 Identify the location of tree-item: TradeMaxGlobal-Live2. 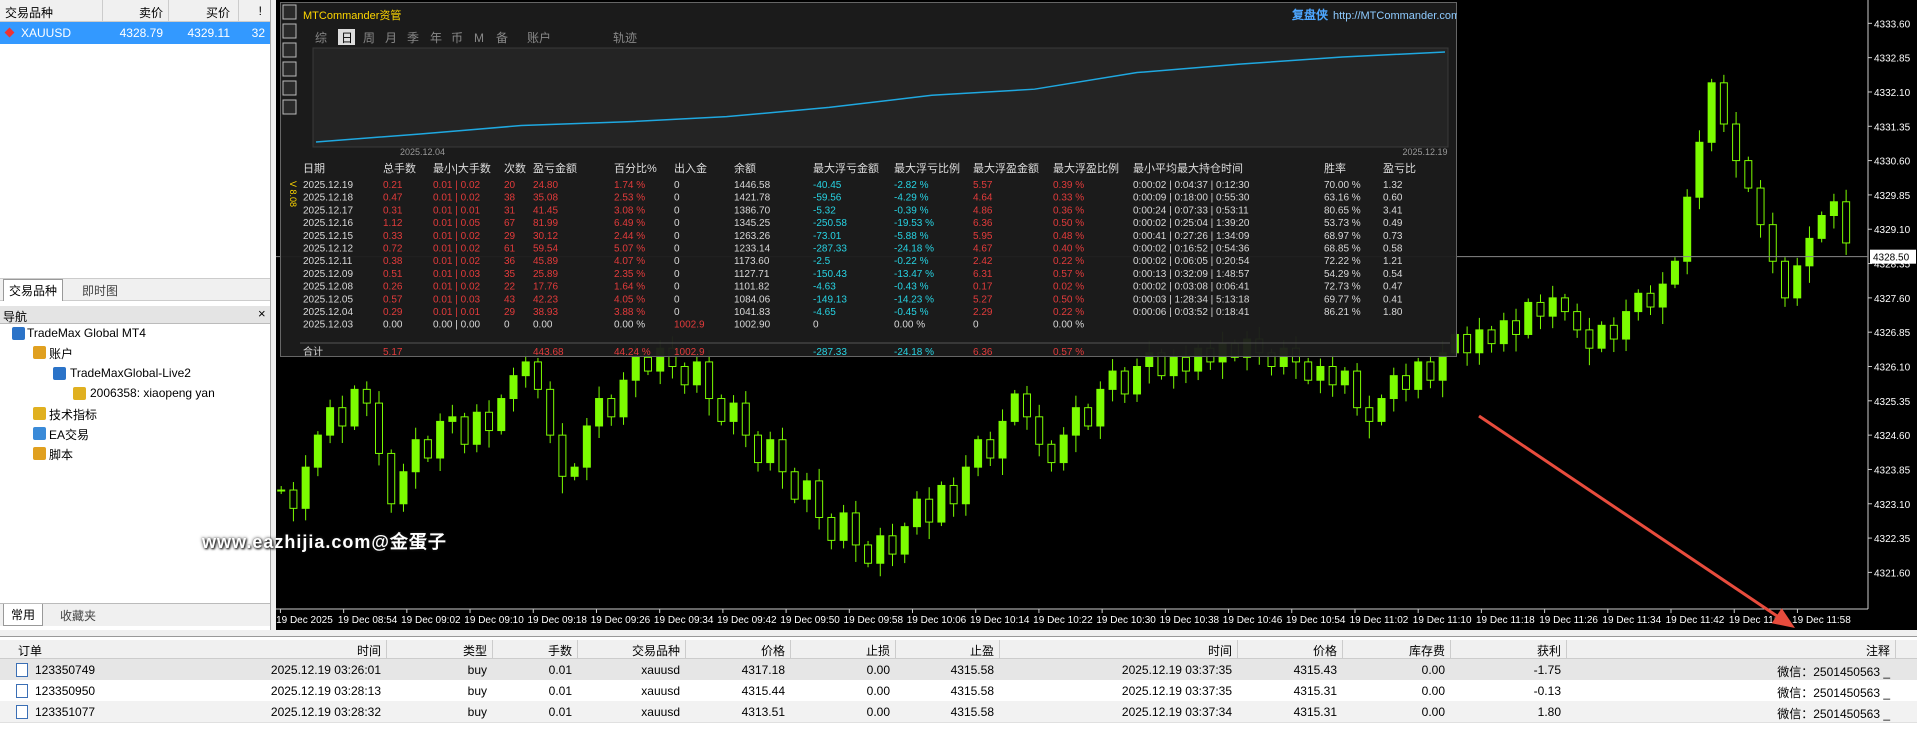
(130, 373).